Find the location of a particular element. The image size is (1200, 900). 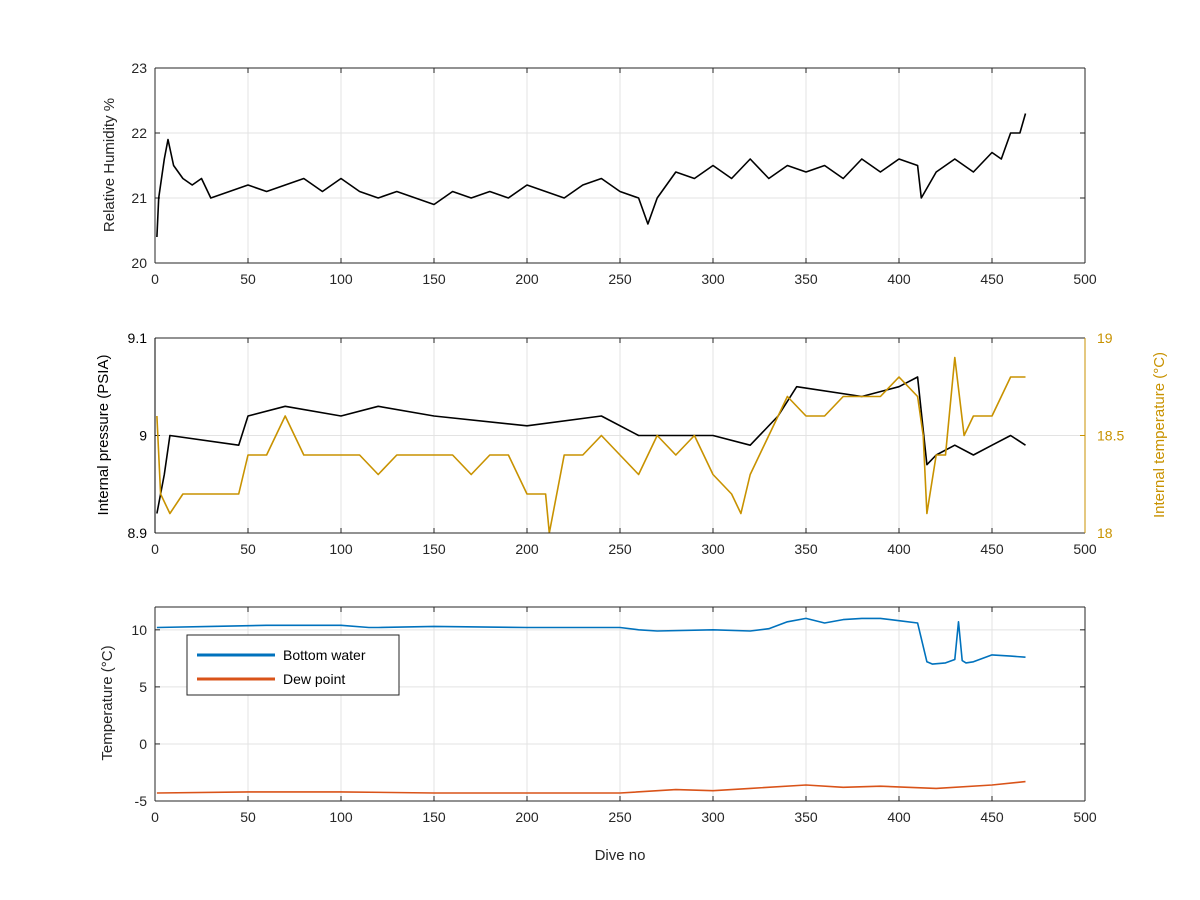

bottom-water-line is located at coordinates (591, 641).